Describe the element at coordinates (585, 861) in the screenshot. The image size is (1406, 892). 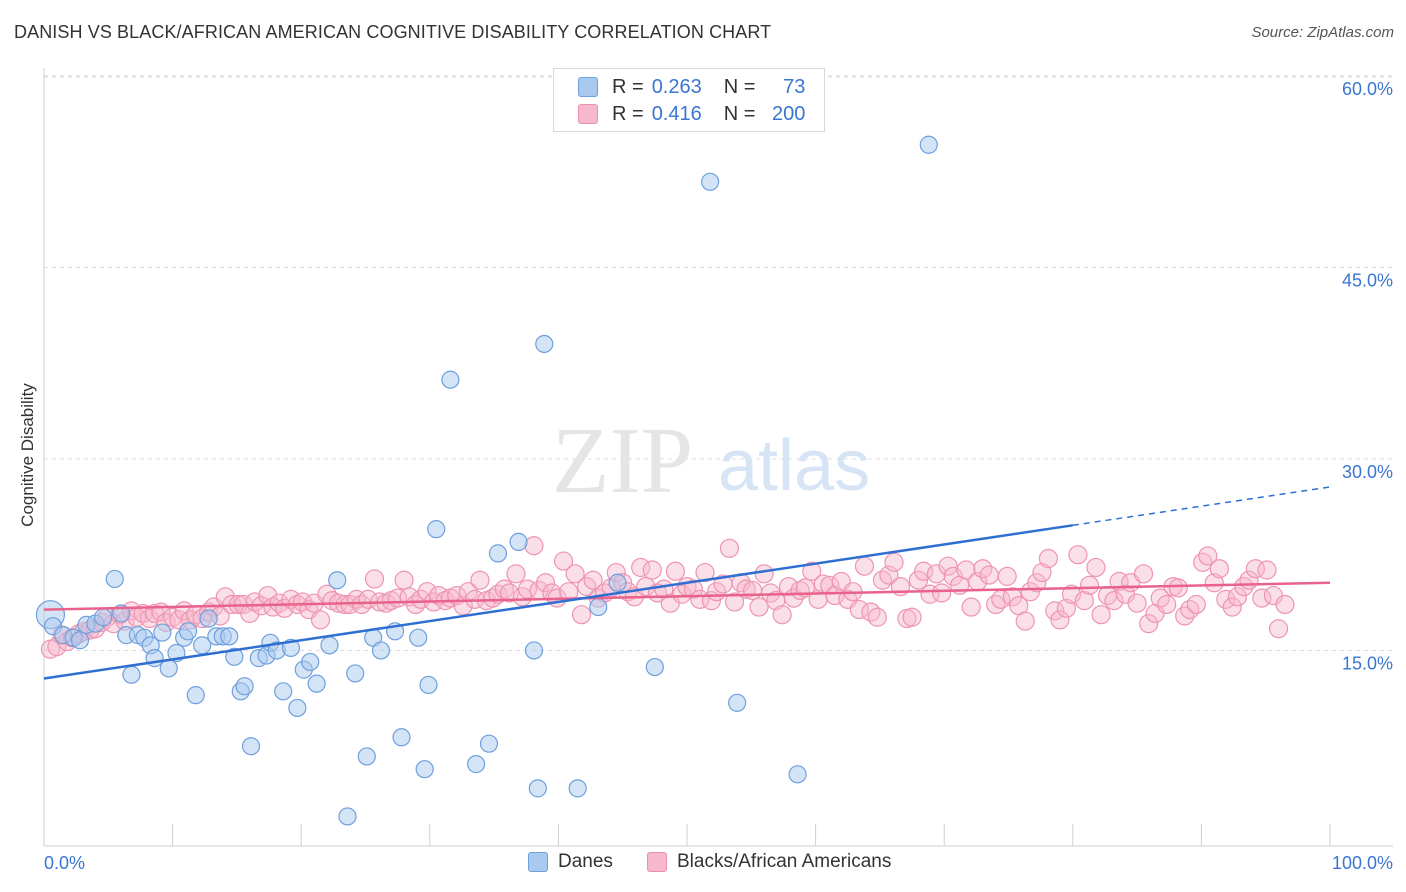
I see `bottom-legend-label-danes: Danes` at that location.